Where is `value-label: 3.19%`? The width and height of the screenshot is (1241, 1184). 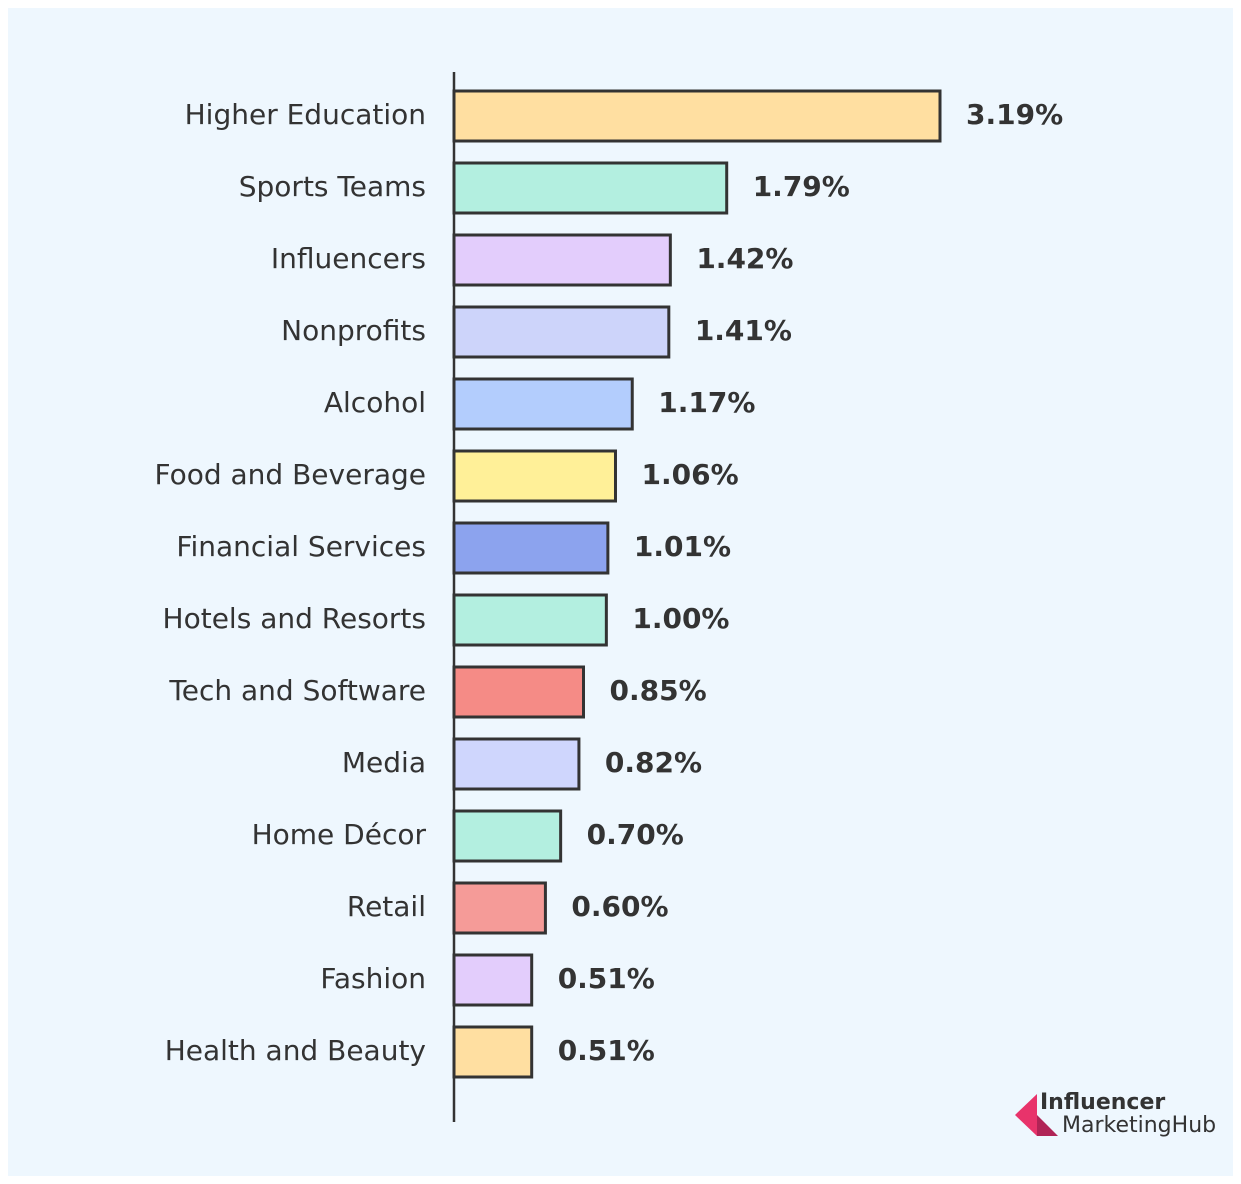 value-label: 3.19% is located at coordinates (1014, 114).